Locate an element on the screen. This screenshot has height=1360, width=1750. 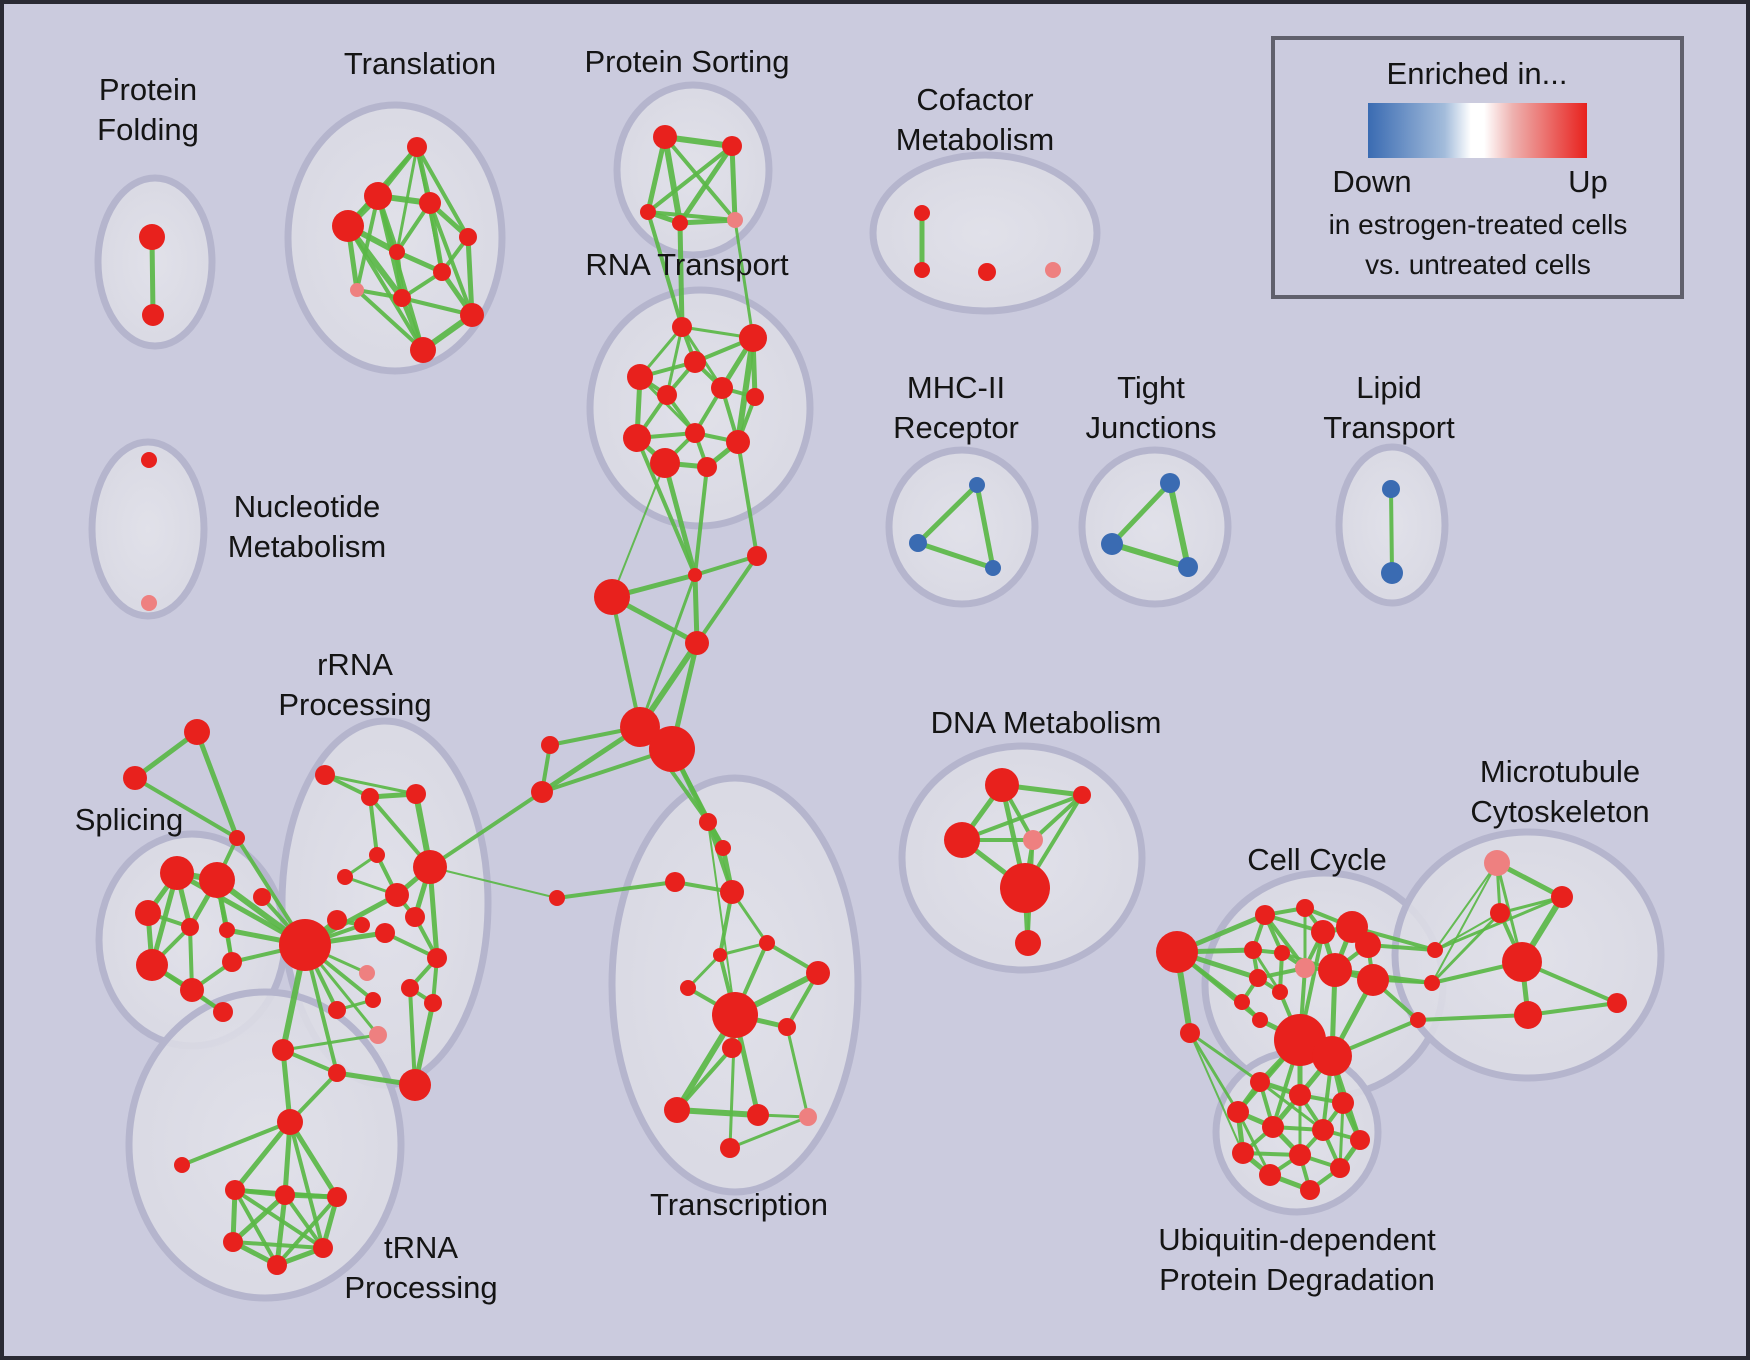
node-R17 is located at coordinates (433, 1003).